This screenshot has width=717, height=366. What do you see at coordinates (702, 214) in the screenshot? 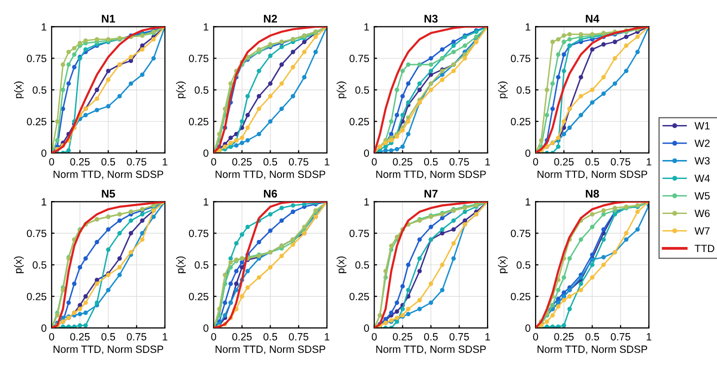
I see `legend-label: W6` at bounding box center [702, 214].